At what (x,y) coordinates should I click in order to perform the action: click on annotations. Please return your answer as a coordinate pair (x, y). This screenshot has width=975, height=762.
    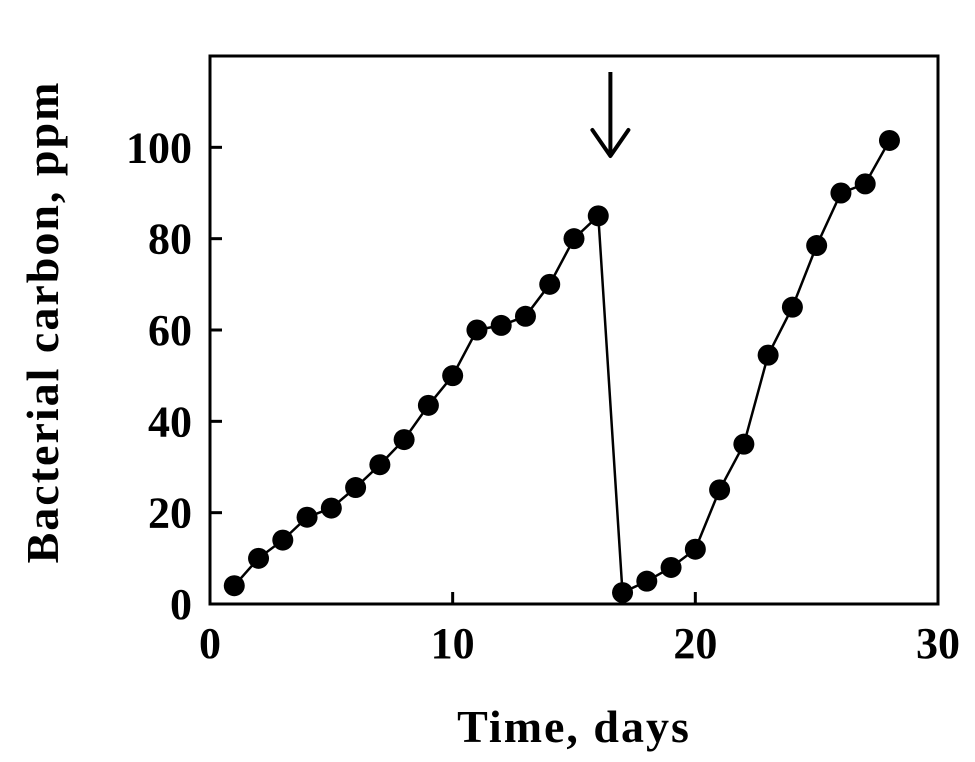
    Looking at the image, I should click on (610, 115).